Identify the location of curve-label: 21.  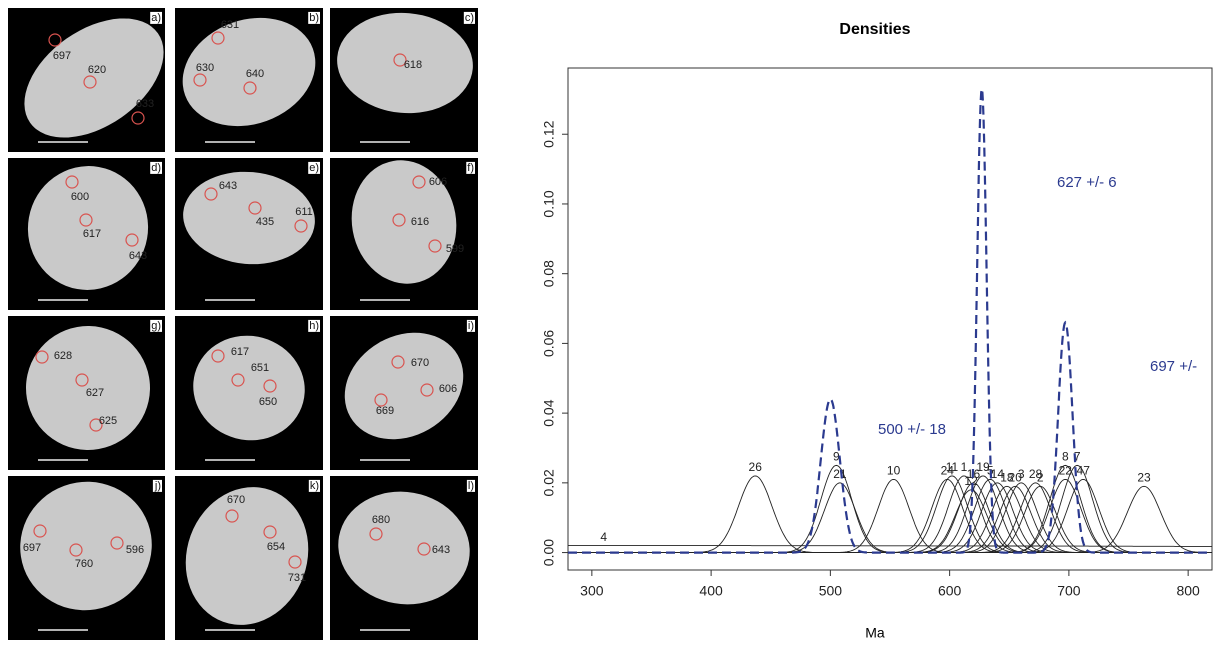
(840, 474).